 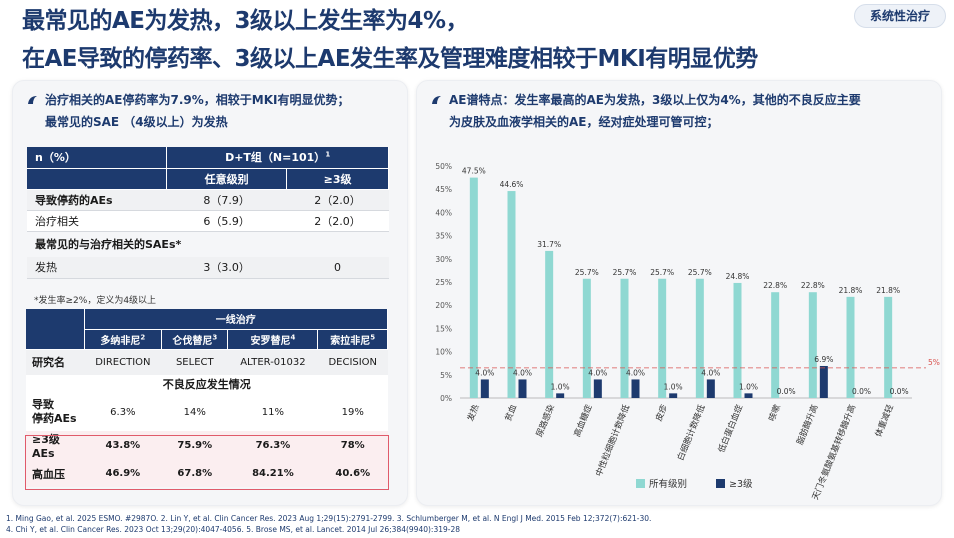 What do you see at coordinates (207, 384) in the screenshot?
I see `ae-header-row: 不良反应发生情况` at bounding box center [207, 384].